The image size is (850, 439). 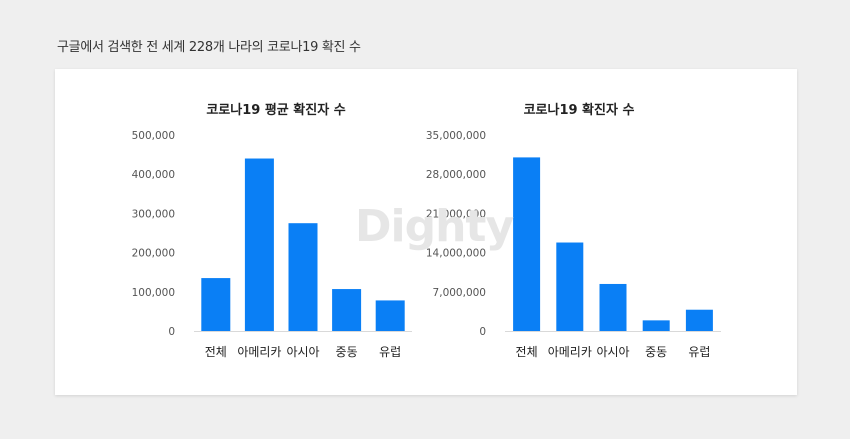 What do you see at coordinates (153, 254) in the screenshot?
I see `y-tick-label: 200,000` at bounding box center [153, 254].